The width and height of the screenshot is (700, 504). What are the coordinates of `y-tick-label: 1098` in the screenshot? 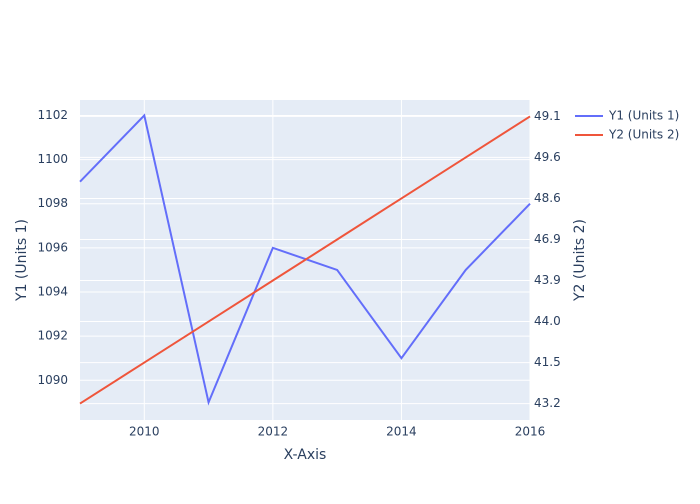 It's located at (52, 203).